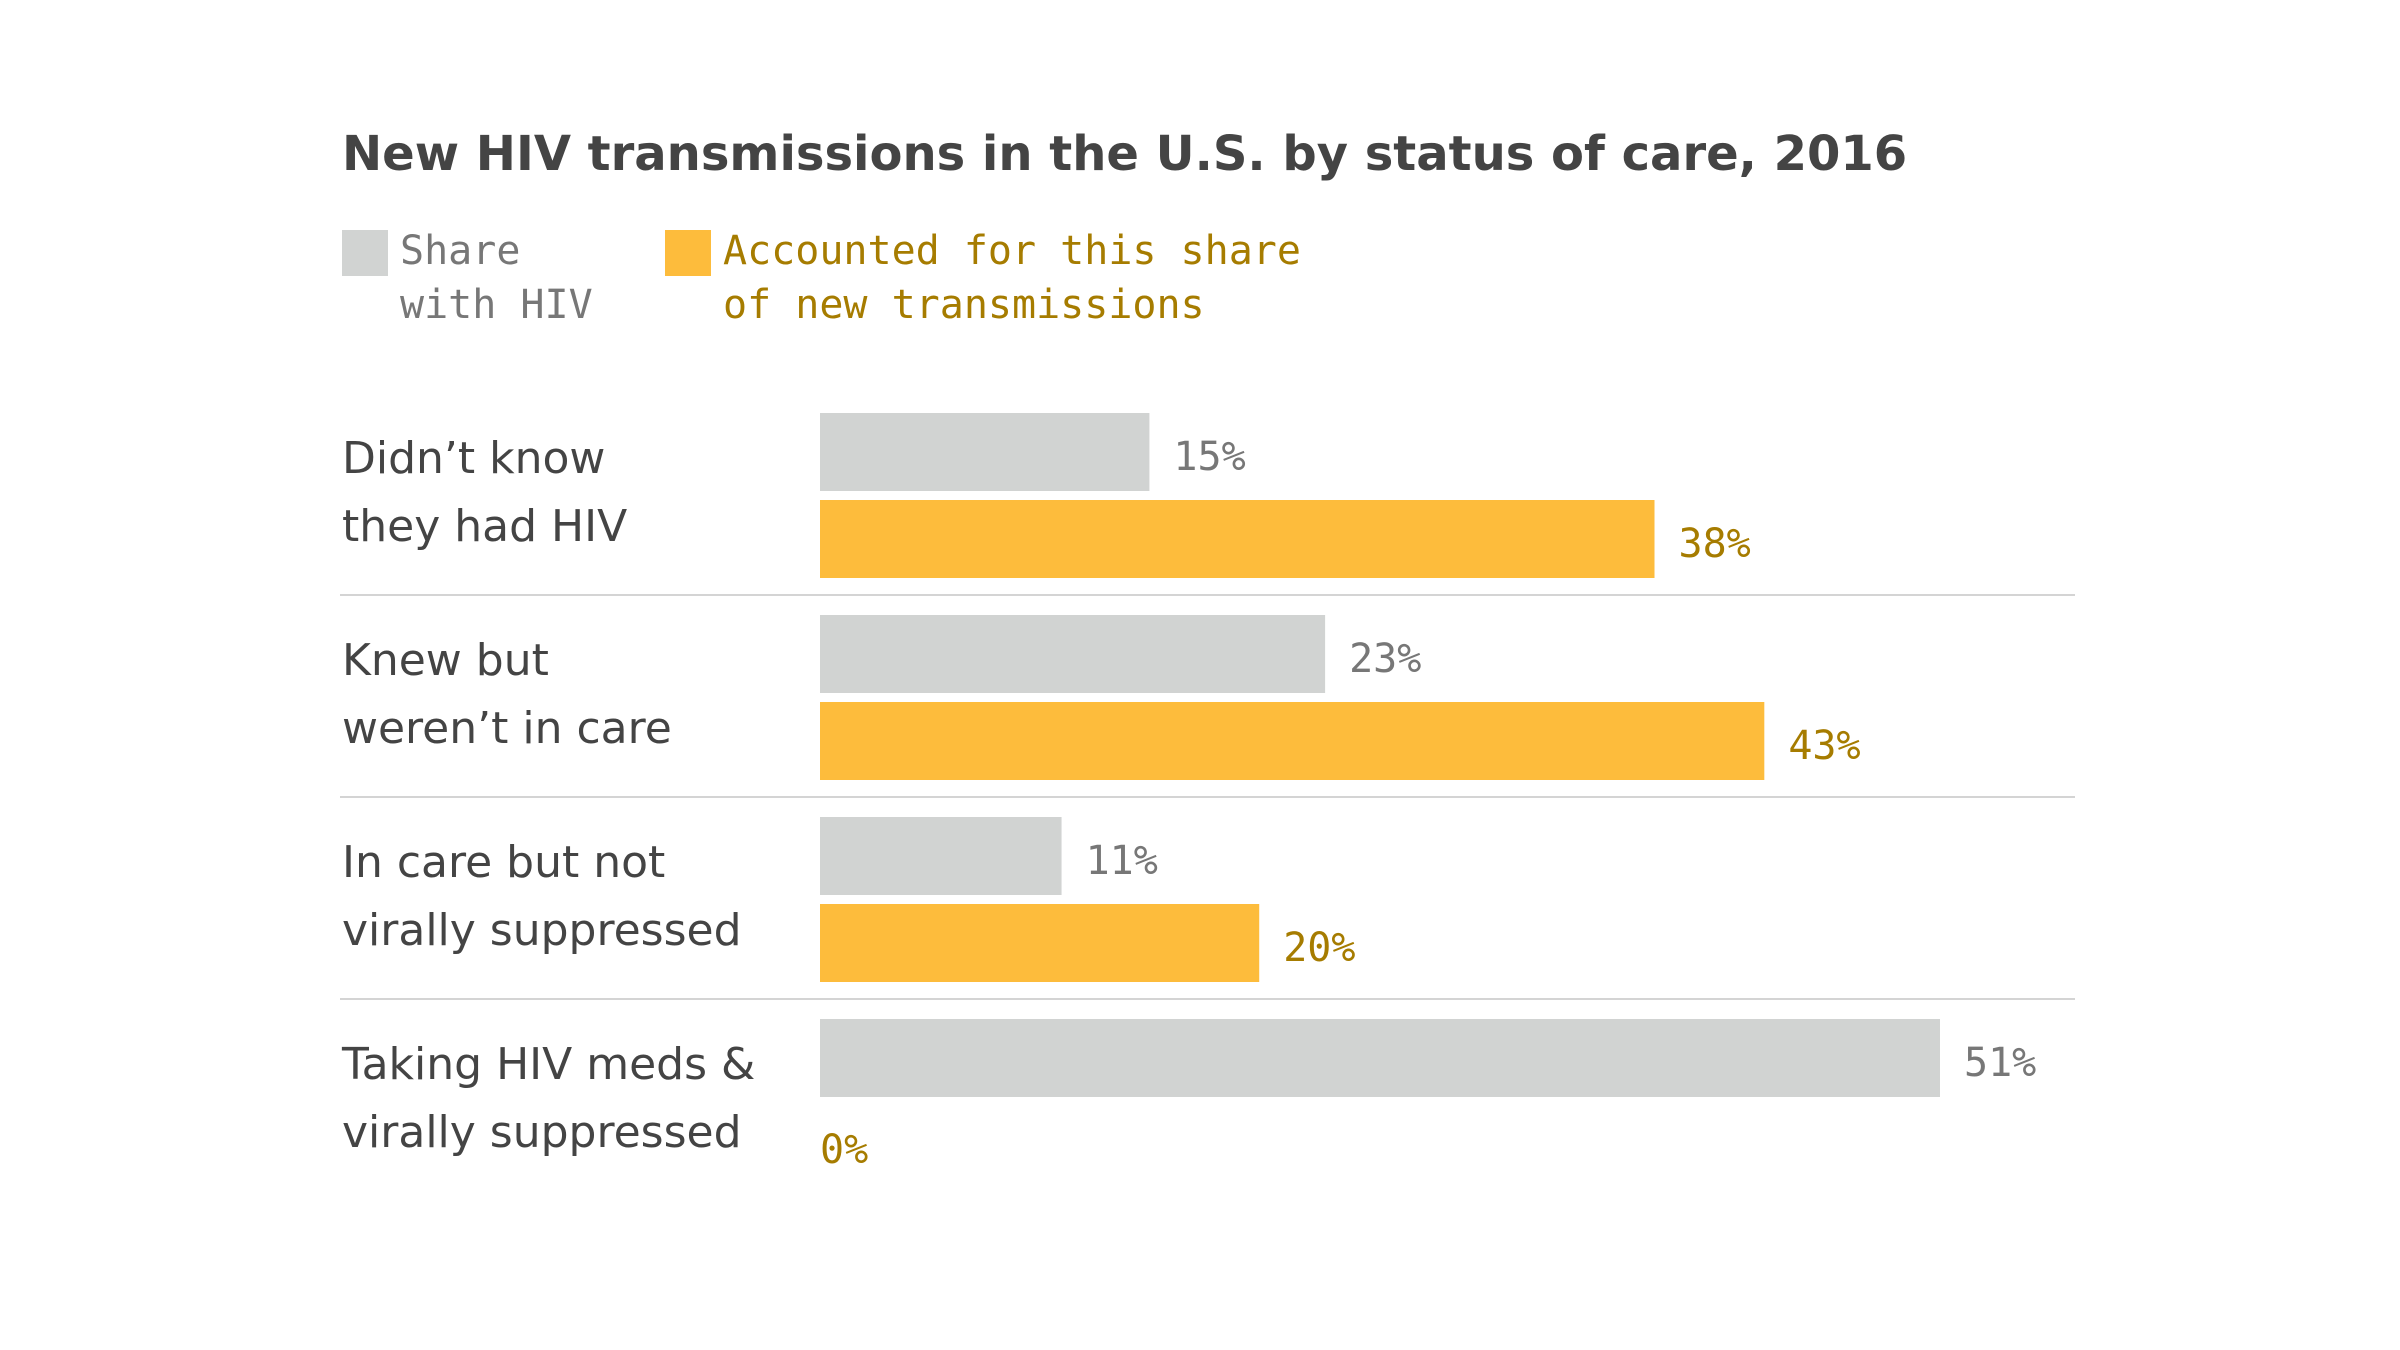 The width and height of the screenshot is (2400, 1350). Describe the element at coordinates (1319, 948) in the screenshot. I see `value-label-2-1: 20%` at that location.